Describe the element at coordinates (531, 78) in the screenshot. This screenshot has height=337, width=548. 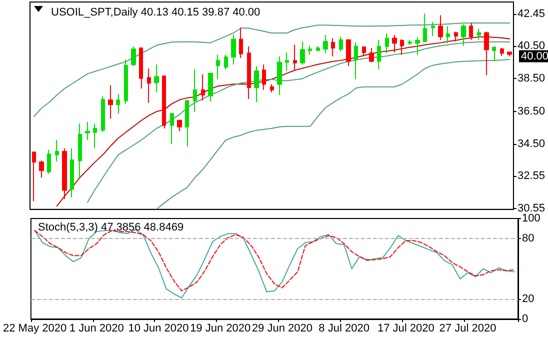
I see `y-tick-label: 38.50` at that location.